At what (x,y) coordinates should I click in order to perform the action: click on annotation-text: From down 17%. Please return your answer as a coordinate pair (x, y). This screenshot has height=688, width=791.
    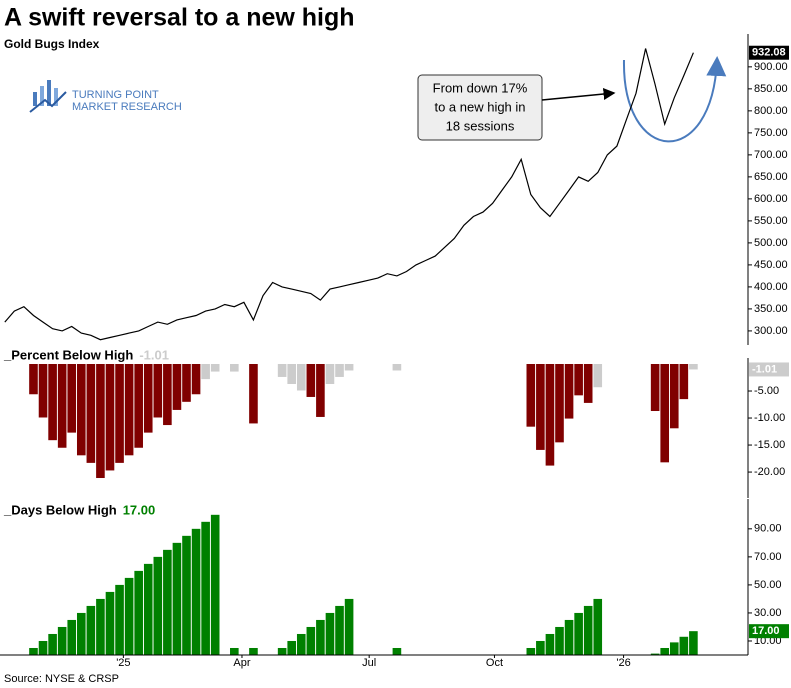
    Looking at the image, I should click on (480, 87).